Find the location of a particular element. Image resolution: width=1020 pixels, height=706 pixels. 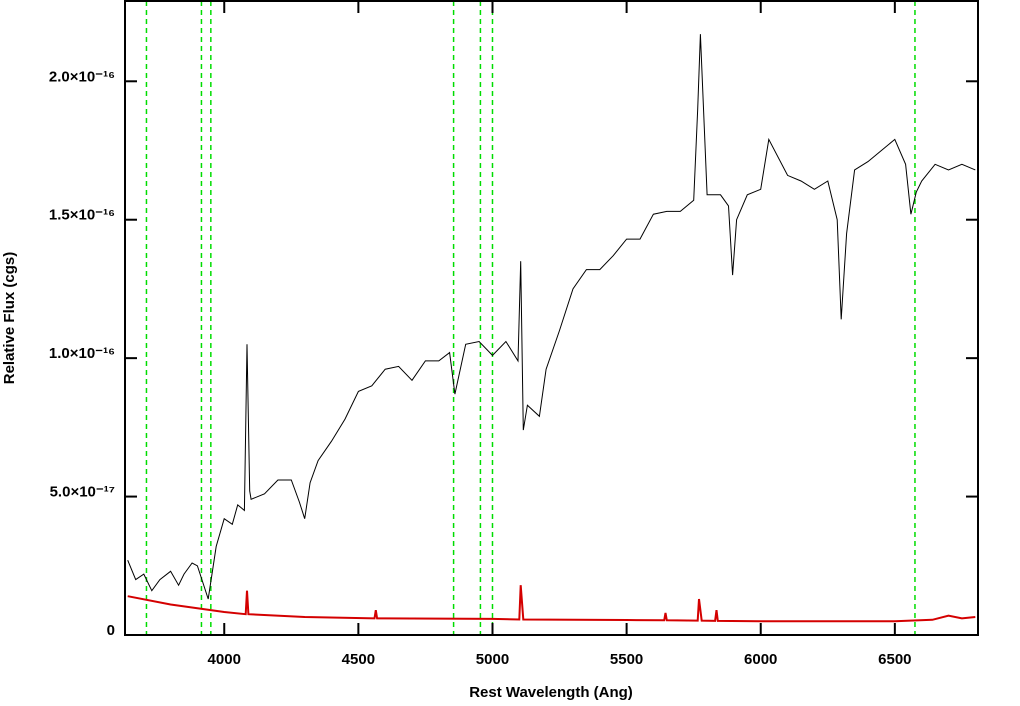

y-axis-label: Relative Flux (cgs) is located at coordinates (9, 318).